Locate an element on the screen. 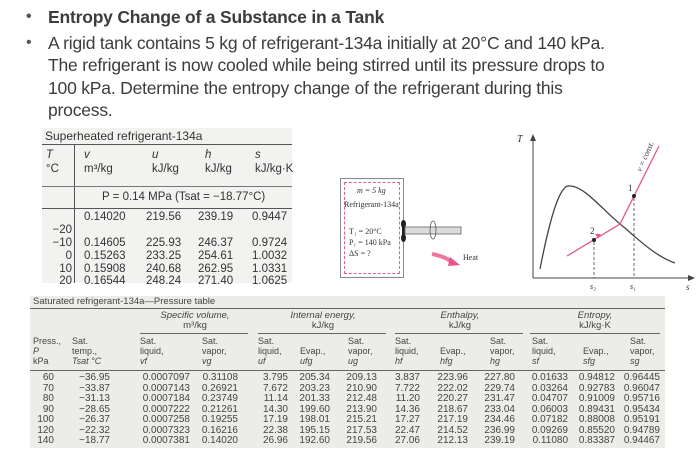 This screenshot has width=700, height=450. table-cell: 7.722 is located at coordinates (407, 388).